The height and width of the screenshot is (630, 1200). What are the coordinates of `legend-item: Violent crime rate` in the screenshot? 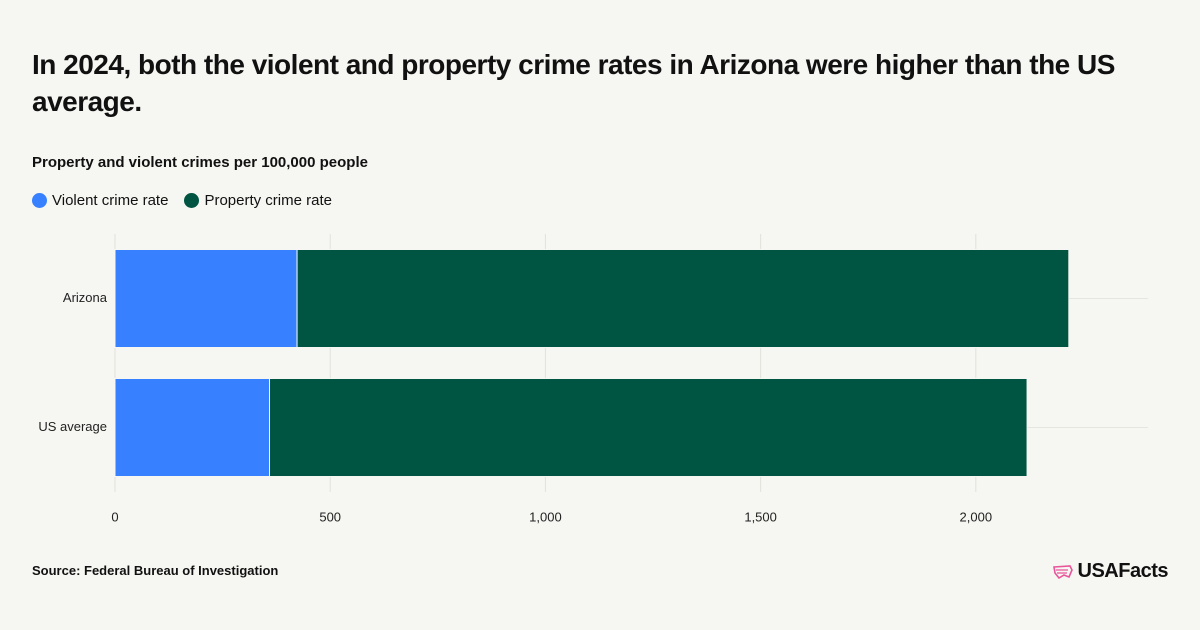 It's located at (100, 200).